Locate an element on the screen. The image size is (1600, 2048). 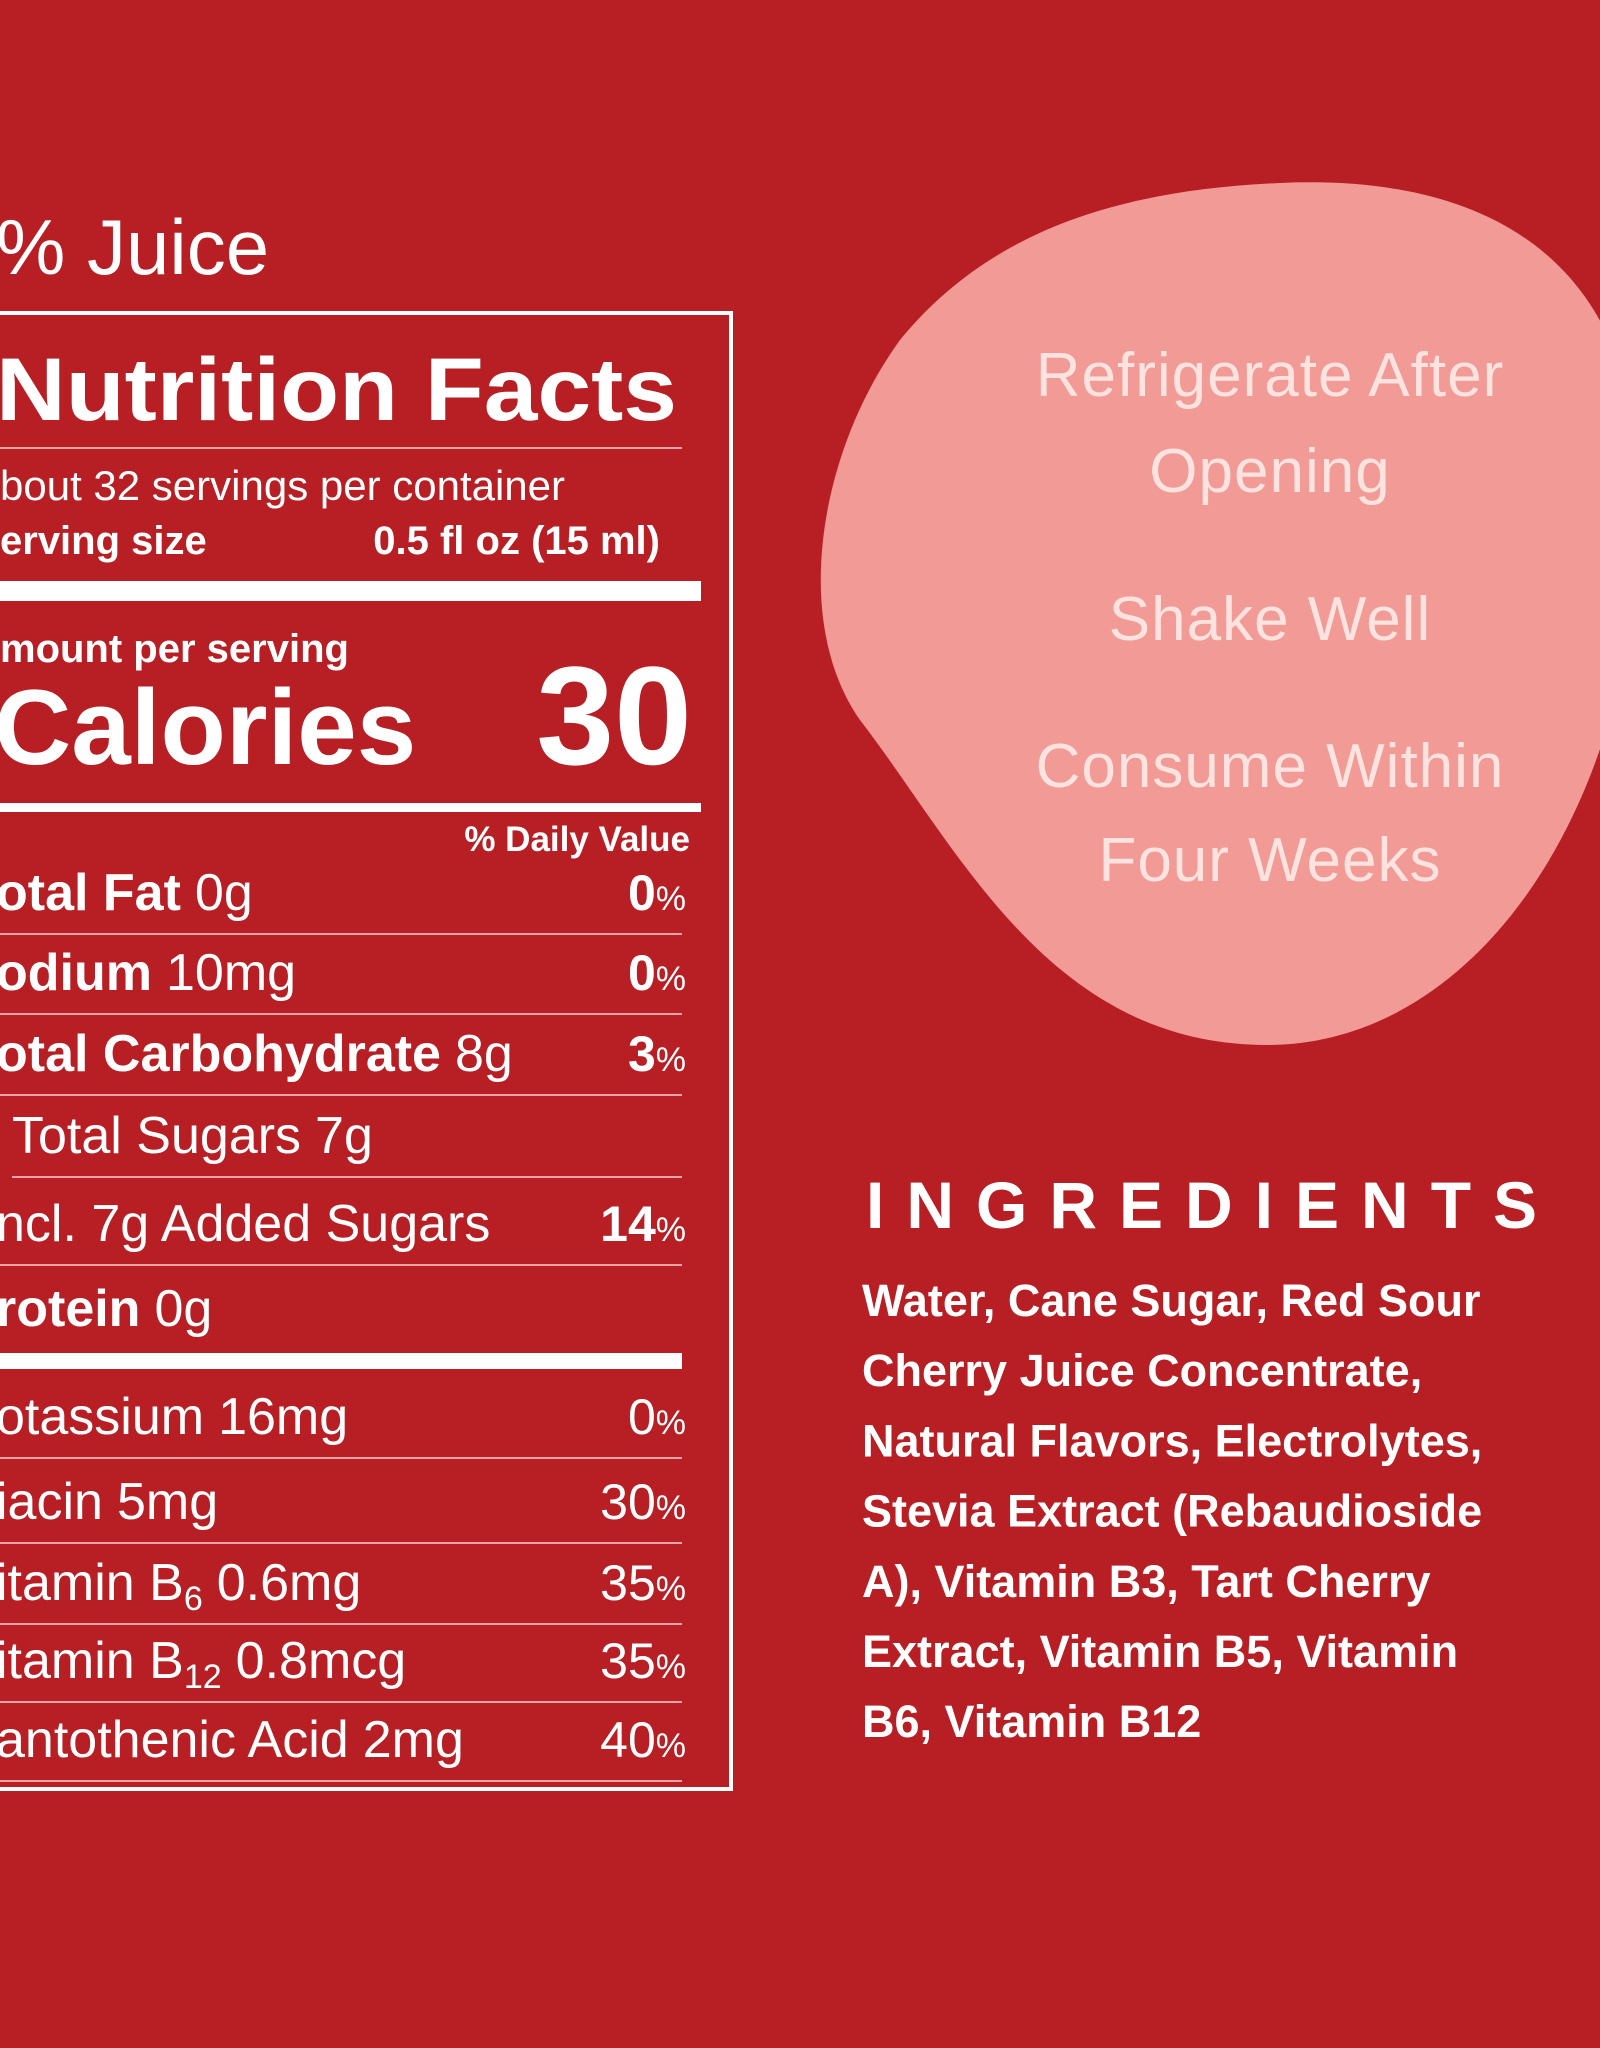
nutrient-label: otal Fat 0g is located at coordinates (126, 893).